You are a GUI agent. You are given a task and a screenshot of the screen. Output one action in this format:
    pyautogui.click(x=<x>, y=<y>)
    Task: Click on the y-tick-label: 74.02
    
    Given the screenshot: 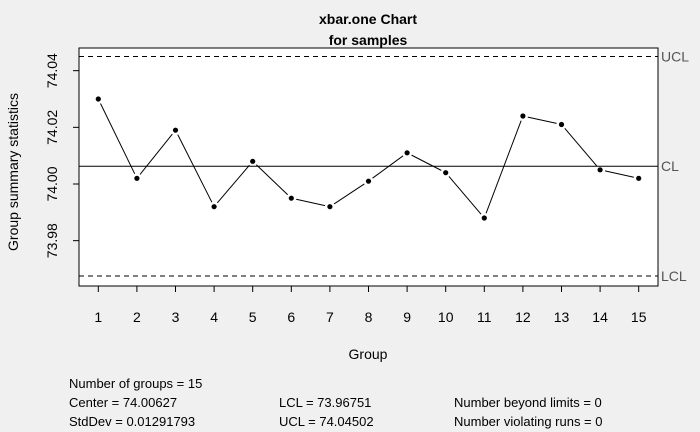 What is the action you would take?
    pyautogui.click(x=52, y=127)
    